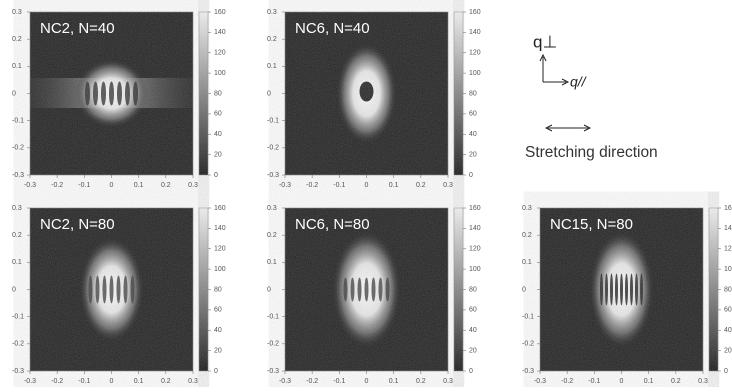  What do you see at coordinates (332, 28) in the screenshot?
I see `panel-title: NC6, N=40` at bounding box center [332, 28].